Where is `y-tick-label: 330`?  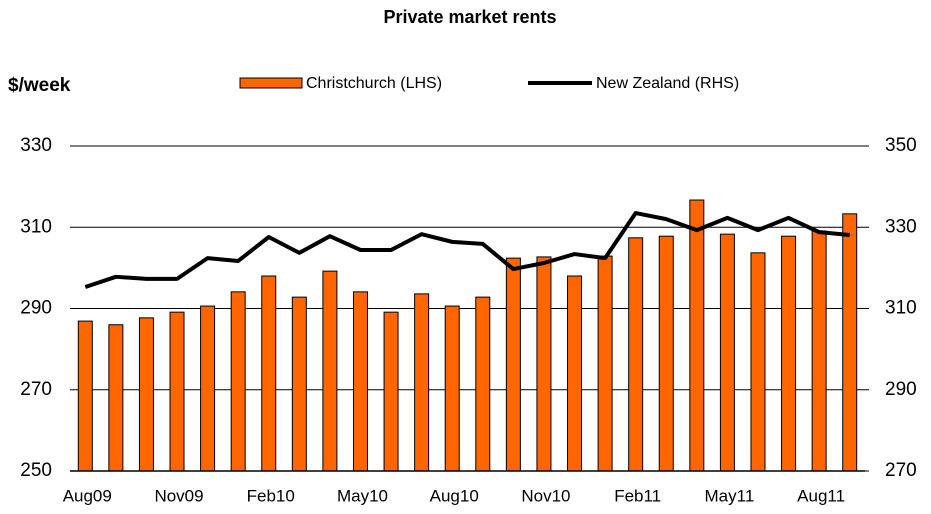 y-tick-label: 330 is located at coordinates (36, 145).